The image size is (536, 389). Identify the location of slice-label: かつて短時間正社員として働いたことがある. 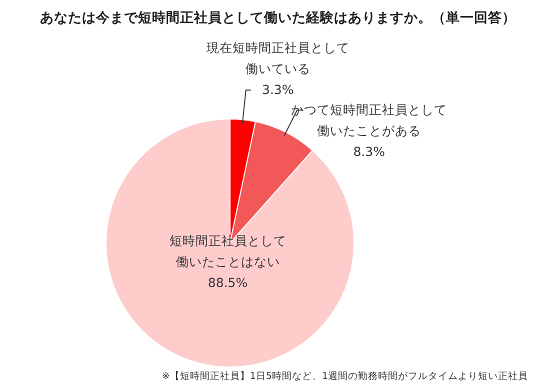
(369, 120).